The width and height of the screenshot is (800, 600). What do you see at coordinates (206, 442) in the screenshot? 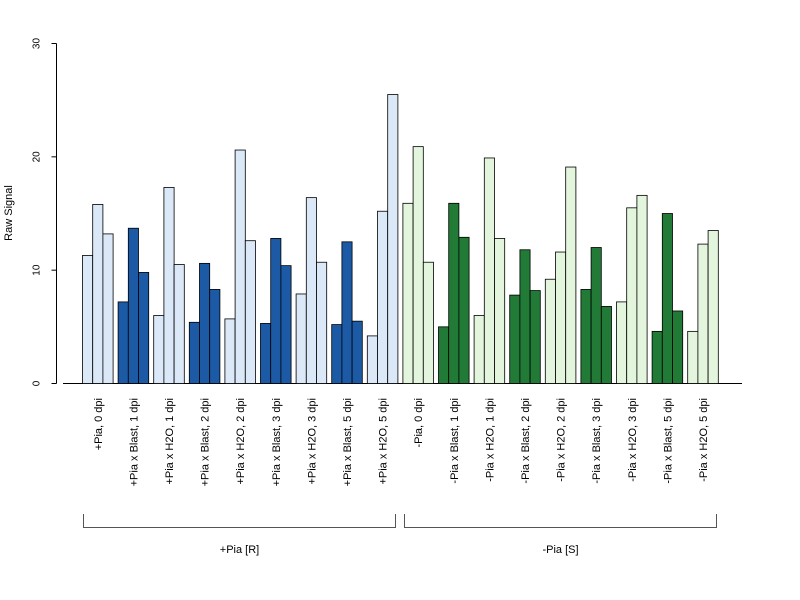
I see `x-tick-label: +Pia x Blast, 2 dpi` at bounding box center [206, 442].